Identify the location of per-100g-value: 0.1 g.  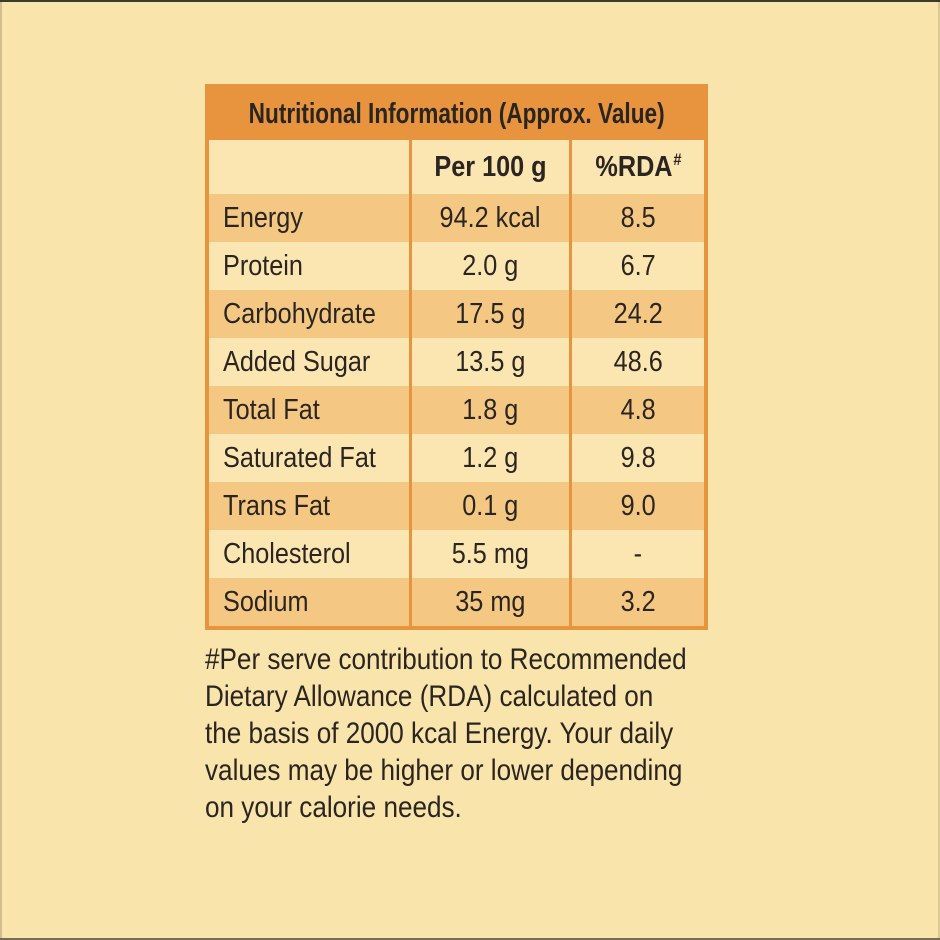
(490, 505).